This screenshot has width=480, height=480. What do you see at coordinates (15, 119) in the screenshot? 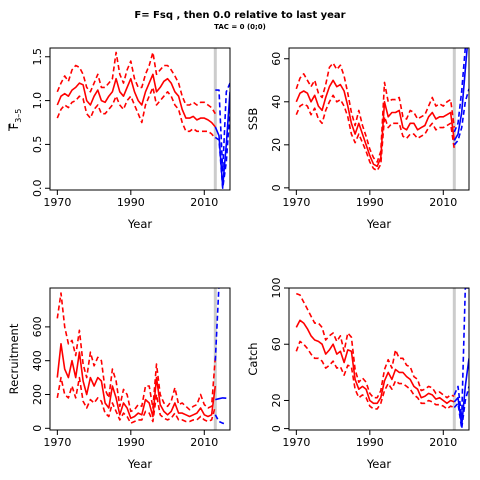
I see `y-axis-label: F3–5` at bounding box center [15, 119].